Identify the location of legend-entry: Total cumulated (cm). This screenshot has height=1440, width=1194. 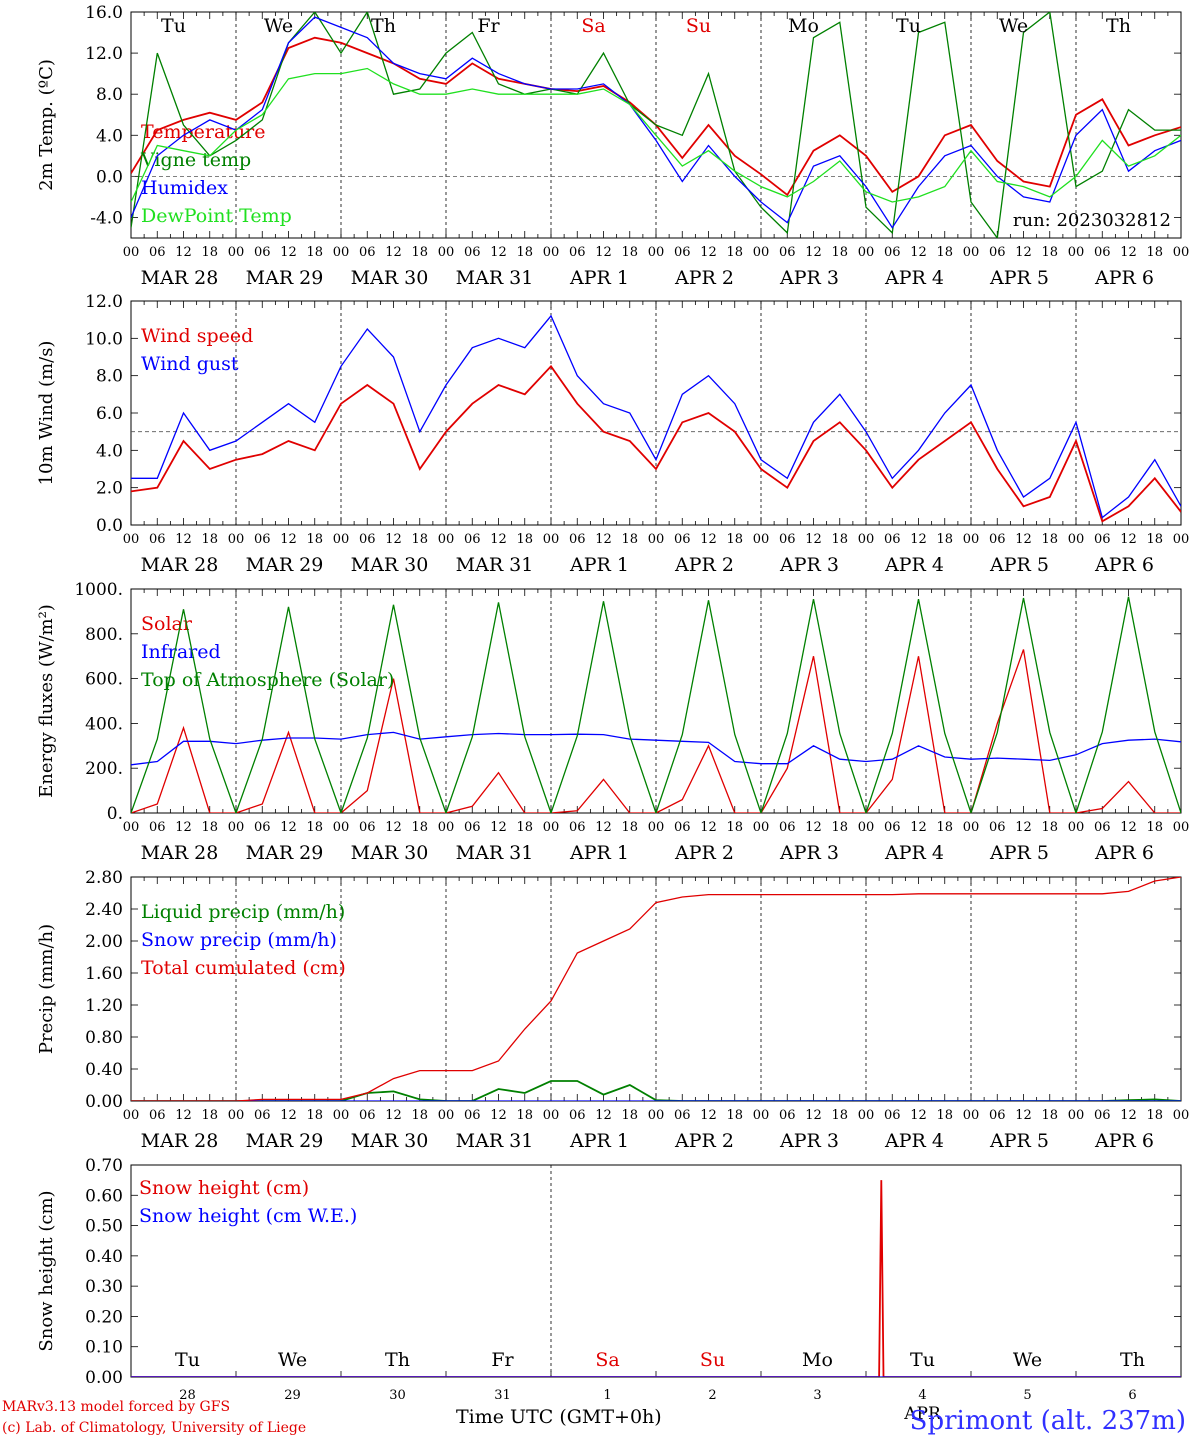
(243, 968).